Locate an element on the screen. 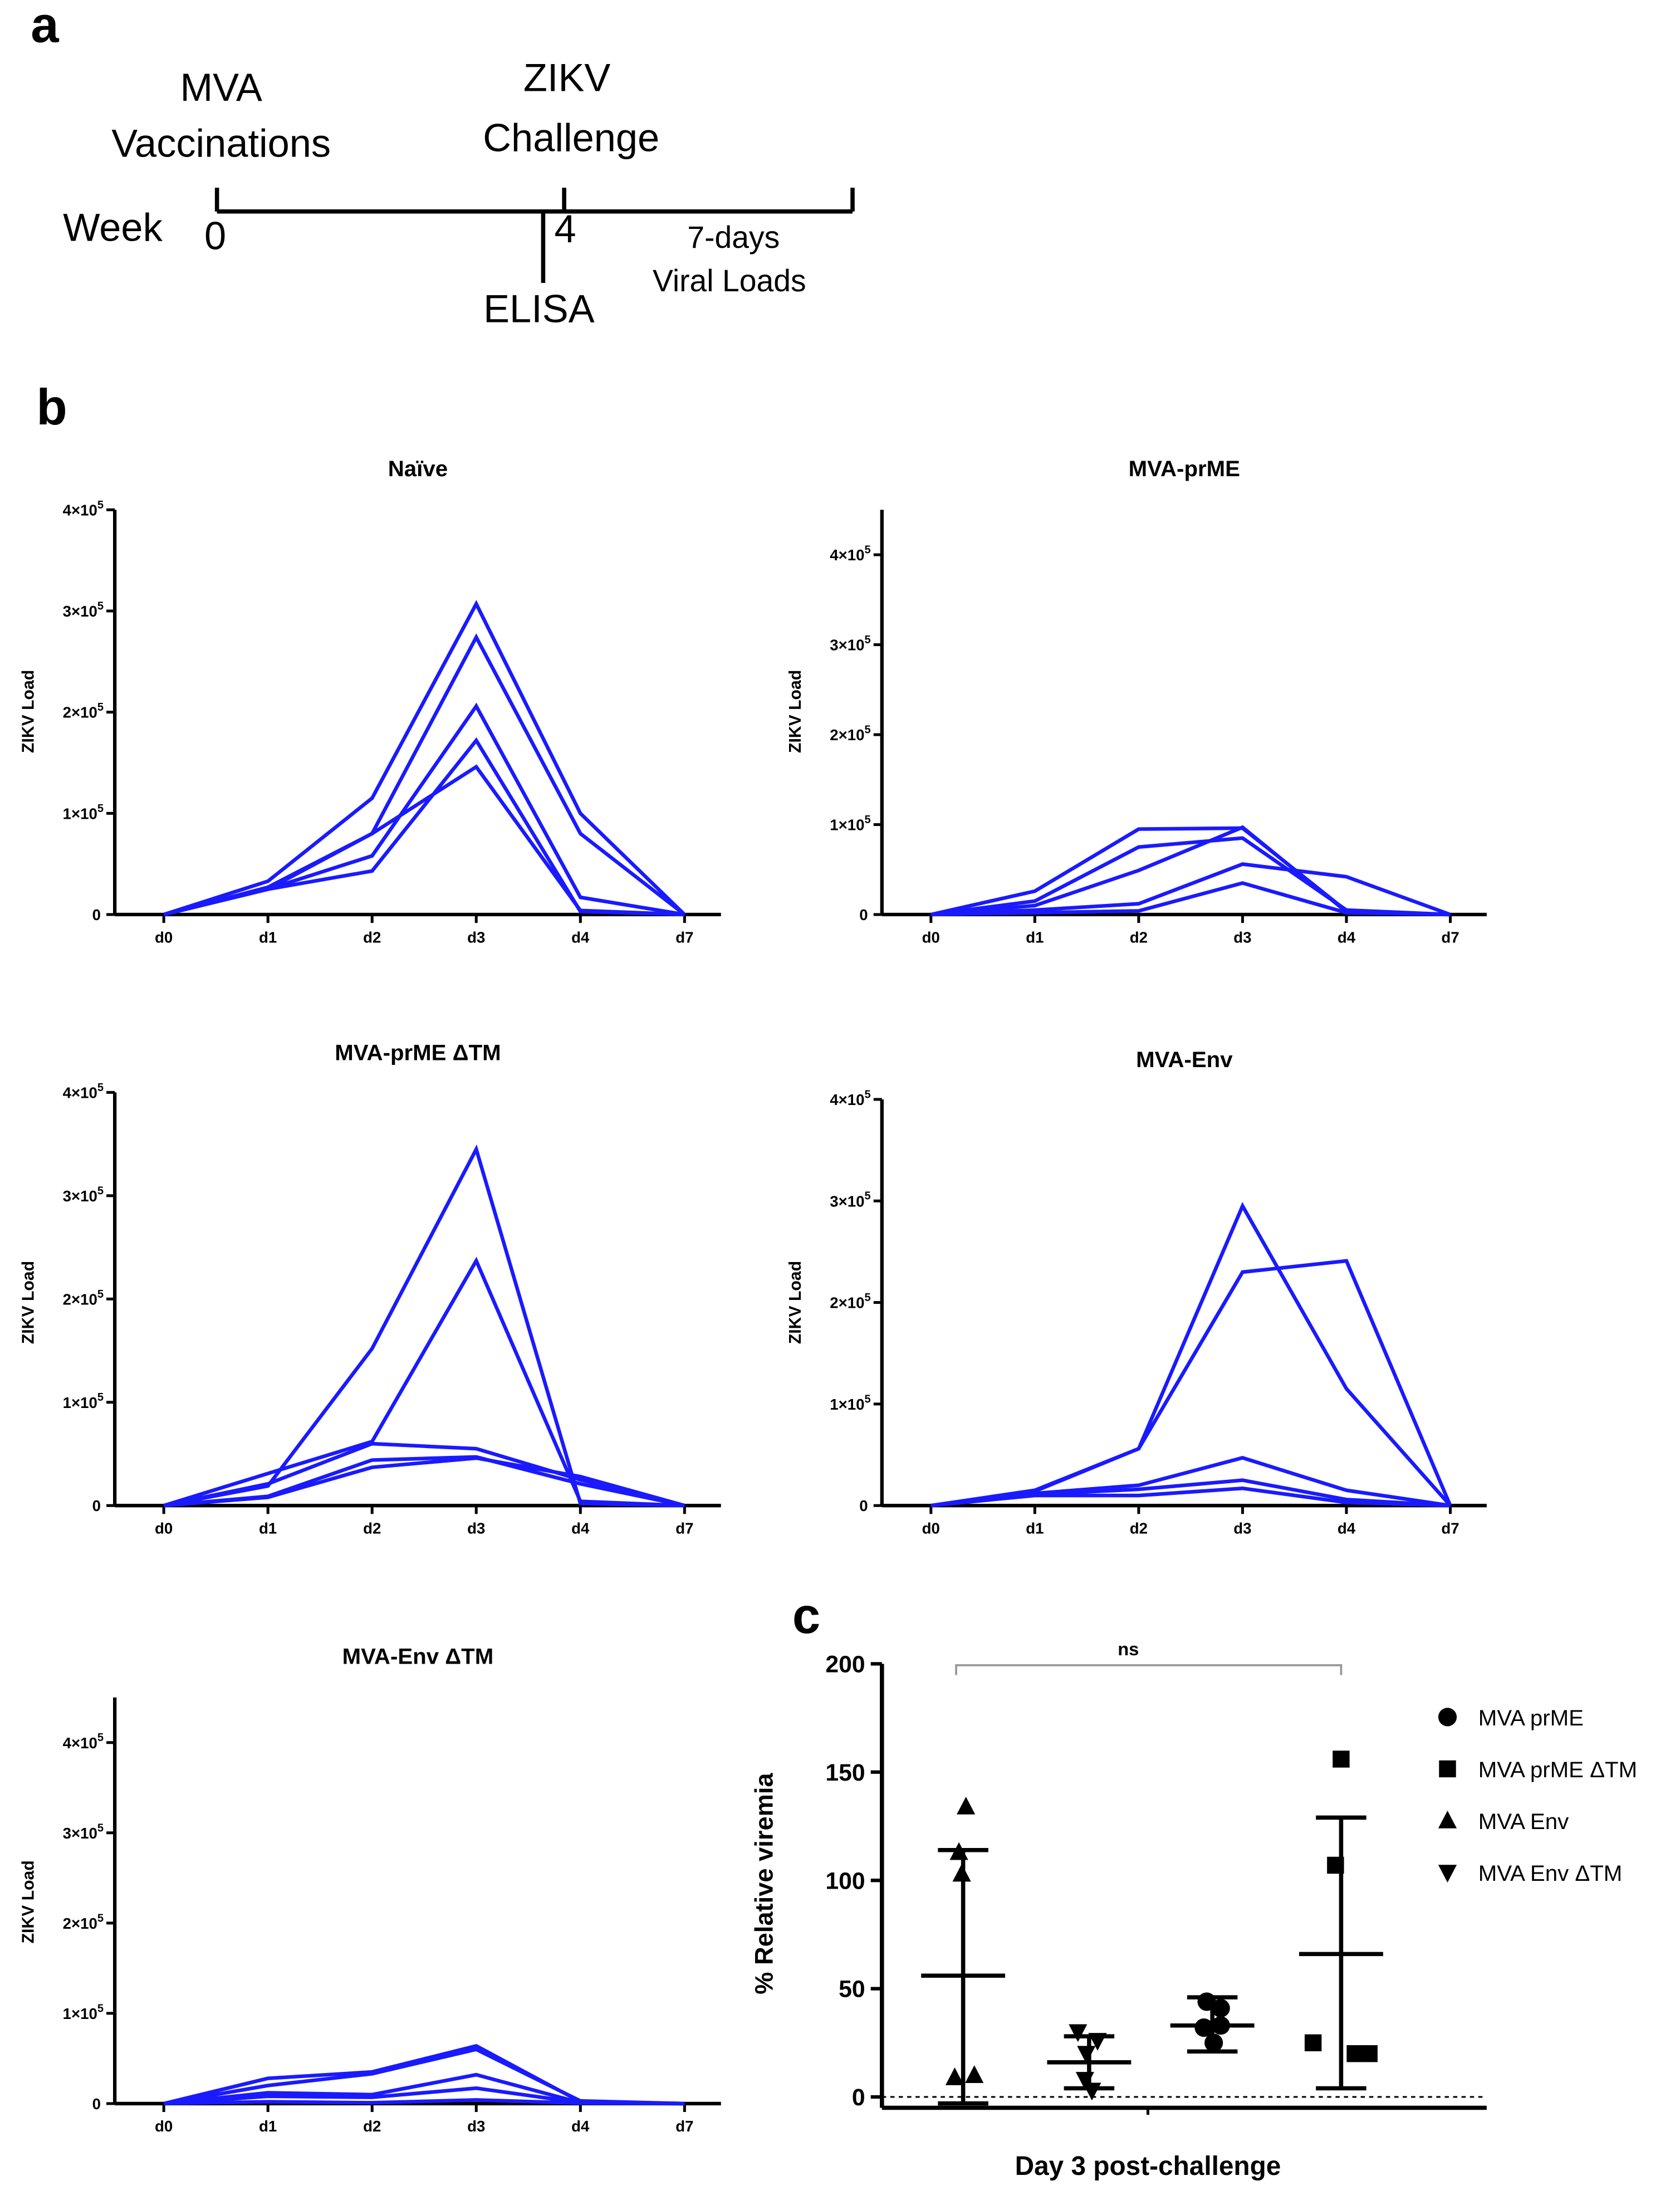  group-mva-prme is located at coordinates (1212, 2023).